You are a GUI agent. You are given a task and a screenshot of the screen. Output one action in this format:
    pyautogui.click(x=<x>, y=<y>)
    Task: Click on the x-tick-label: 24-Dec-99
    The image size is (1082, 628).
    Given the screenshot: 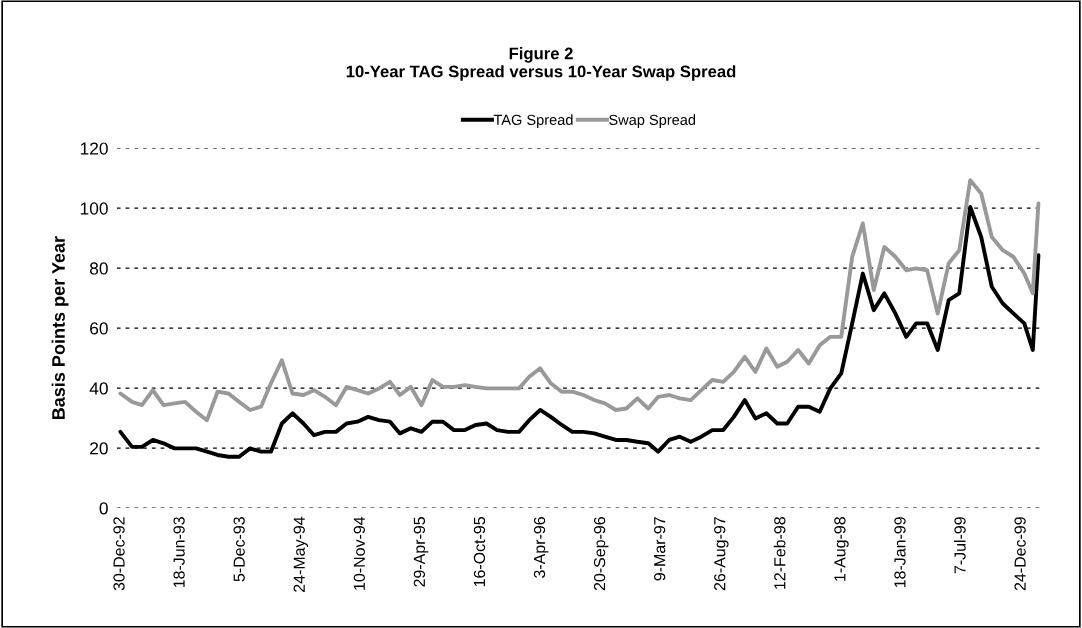 What is the action you would take?
    pyautogui.click(x=1020, y=554)
    